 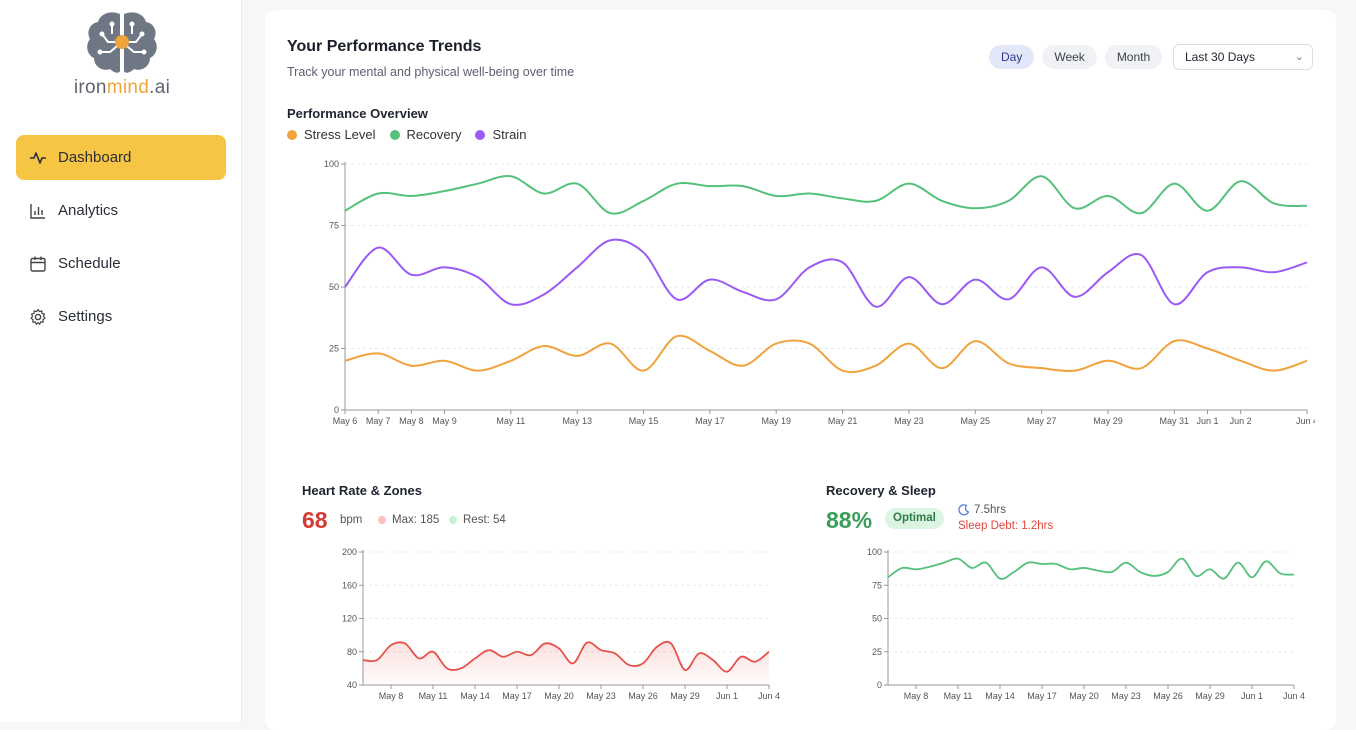 I want to click on range-select-value: Last 30 Days, so click(x=1220, y=57).